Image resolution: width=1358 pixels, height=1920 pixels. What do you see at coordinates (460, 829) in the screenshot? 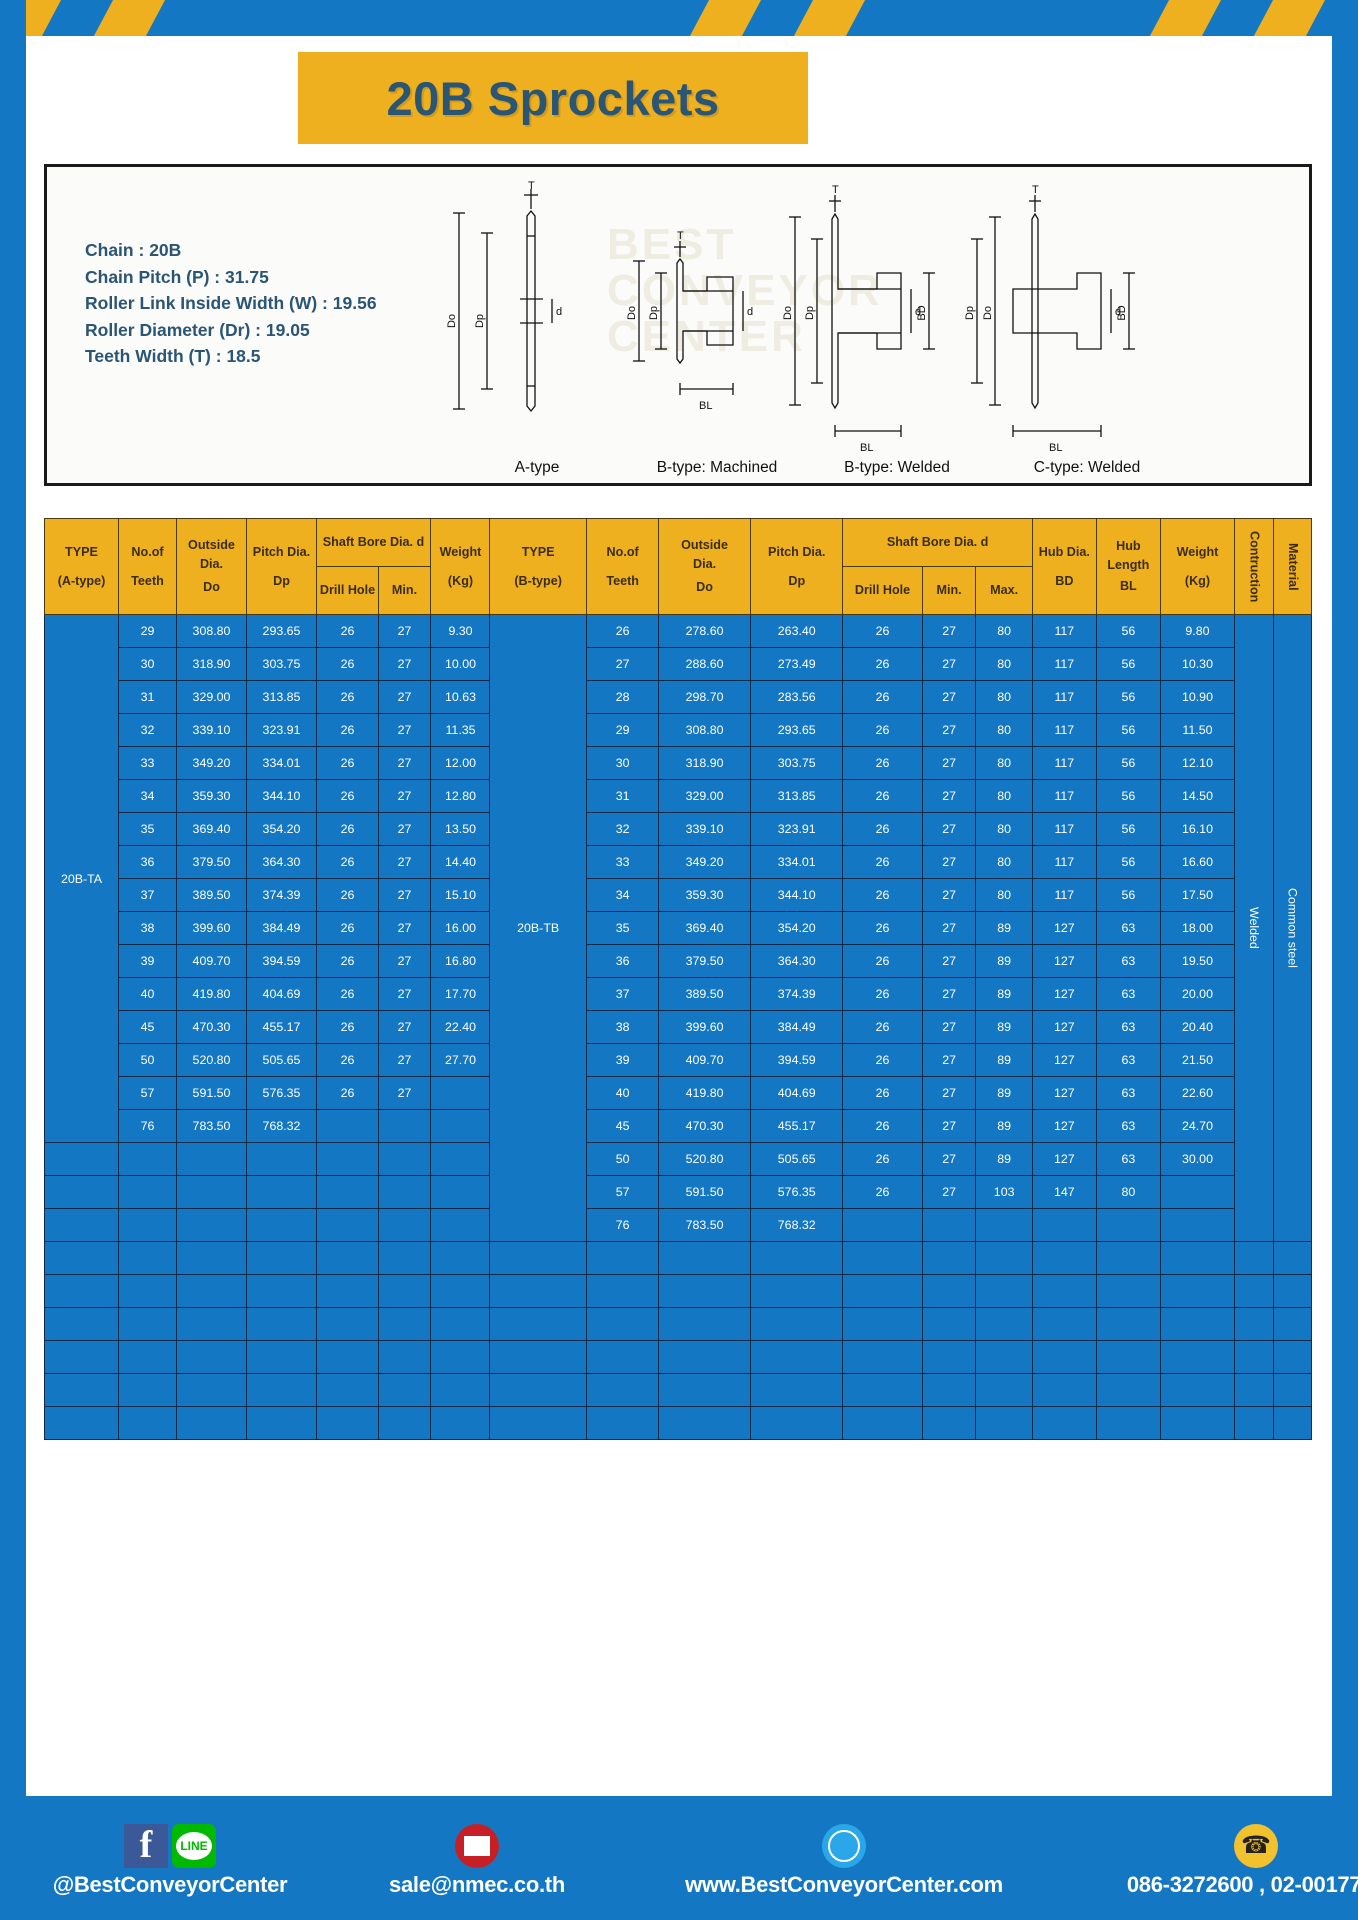
I see `cell-weight: 13.50` at bounding box center [460, 829].